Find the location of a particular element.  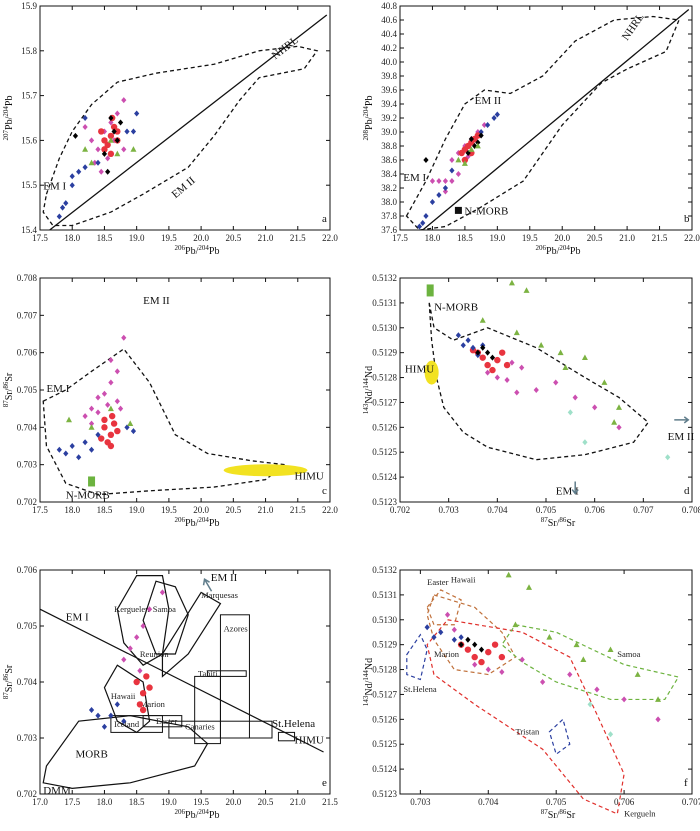

y-tick-label: 37.8 is located at coordinates (389, 216).